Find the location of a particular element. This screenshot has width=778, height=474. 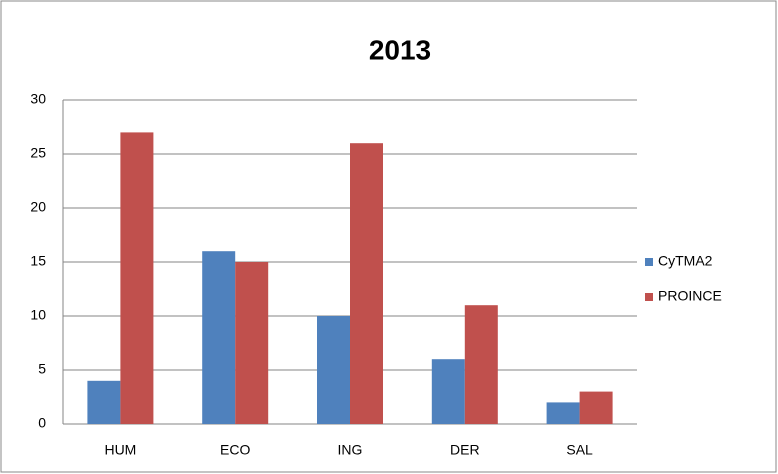

y-tick-label: 30 is located at coordinates (38, 99).